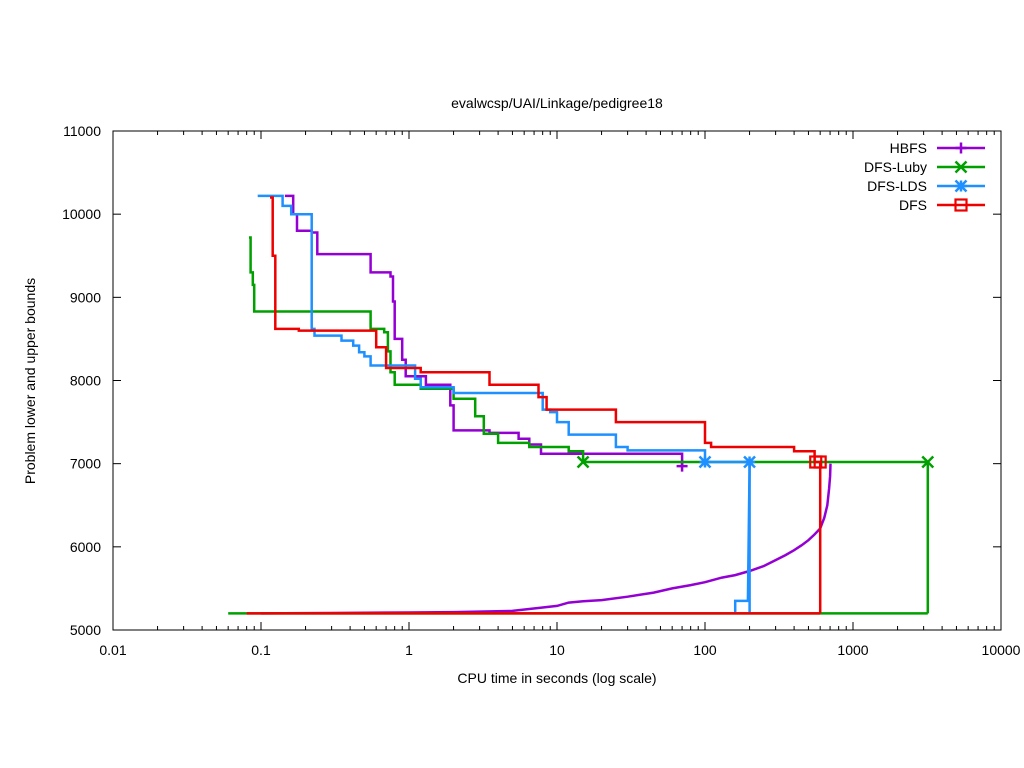  Describe the element at coordinates (85, 547) in the screenshot. I see `y-tick-label: 6000` at that location.